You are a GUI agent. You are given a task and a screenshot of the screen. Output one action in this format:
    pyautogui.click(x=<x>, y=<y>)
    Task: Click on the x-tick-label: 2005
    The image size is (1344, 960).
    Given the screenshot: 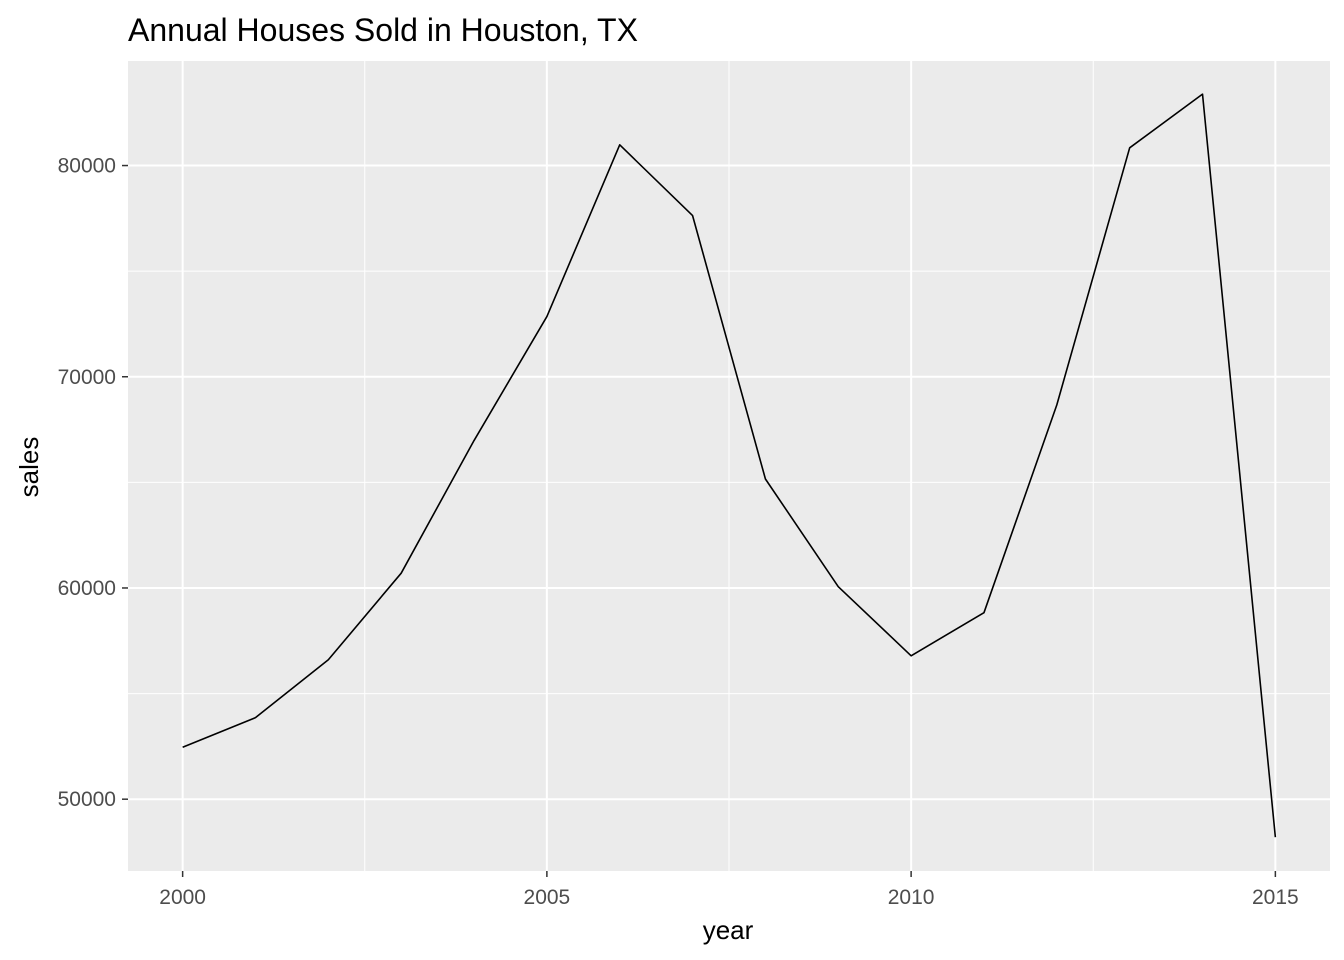 What is the action you would take?
    pyautogui.click(x=547, y=897)
    